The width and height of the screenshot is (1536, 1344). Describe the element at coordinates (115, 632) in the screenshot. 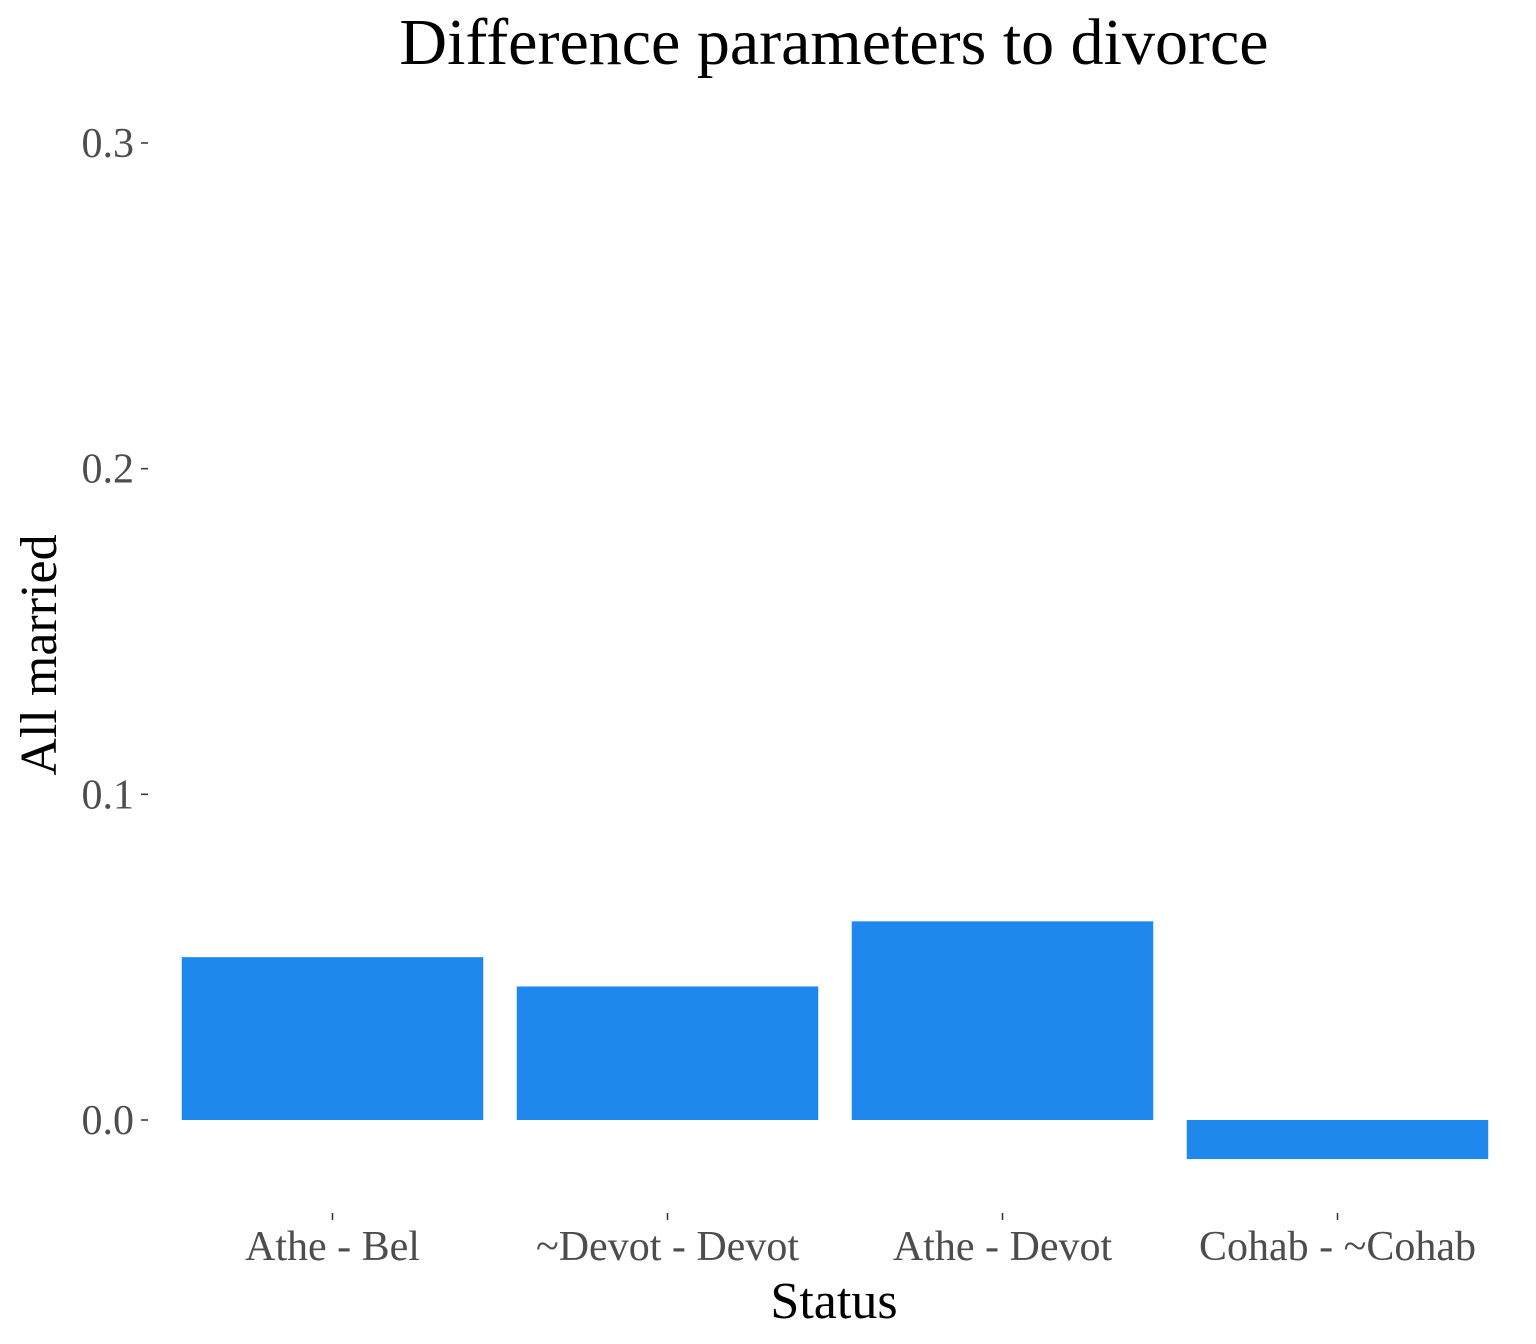

I see `y-axis: 0.0 0.1 0.2 0.3` at that location.